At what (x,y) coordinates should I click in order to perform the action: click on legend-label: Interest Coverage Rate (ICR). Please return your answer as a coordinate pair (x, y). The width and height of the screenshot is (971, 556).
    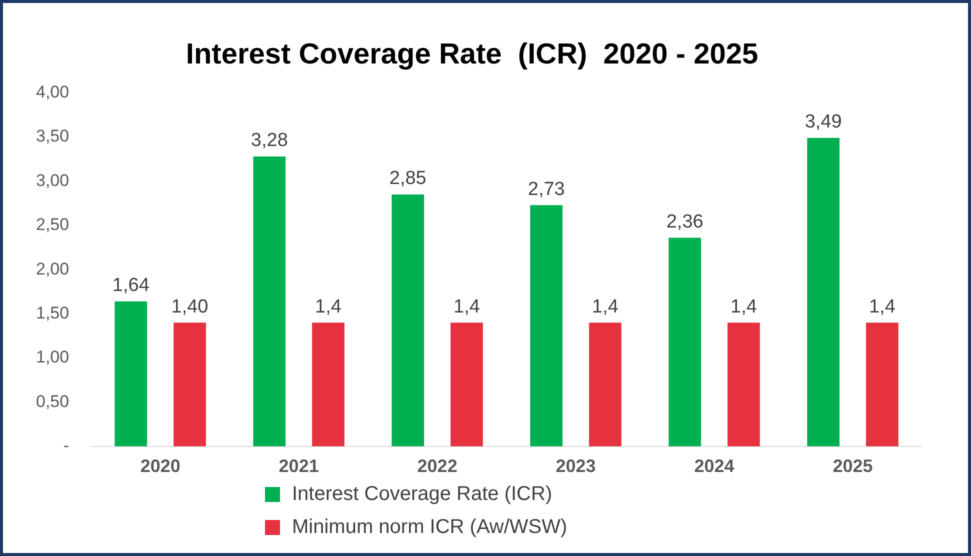
    Looking at the image, I should click on (422, 494).